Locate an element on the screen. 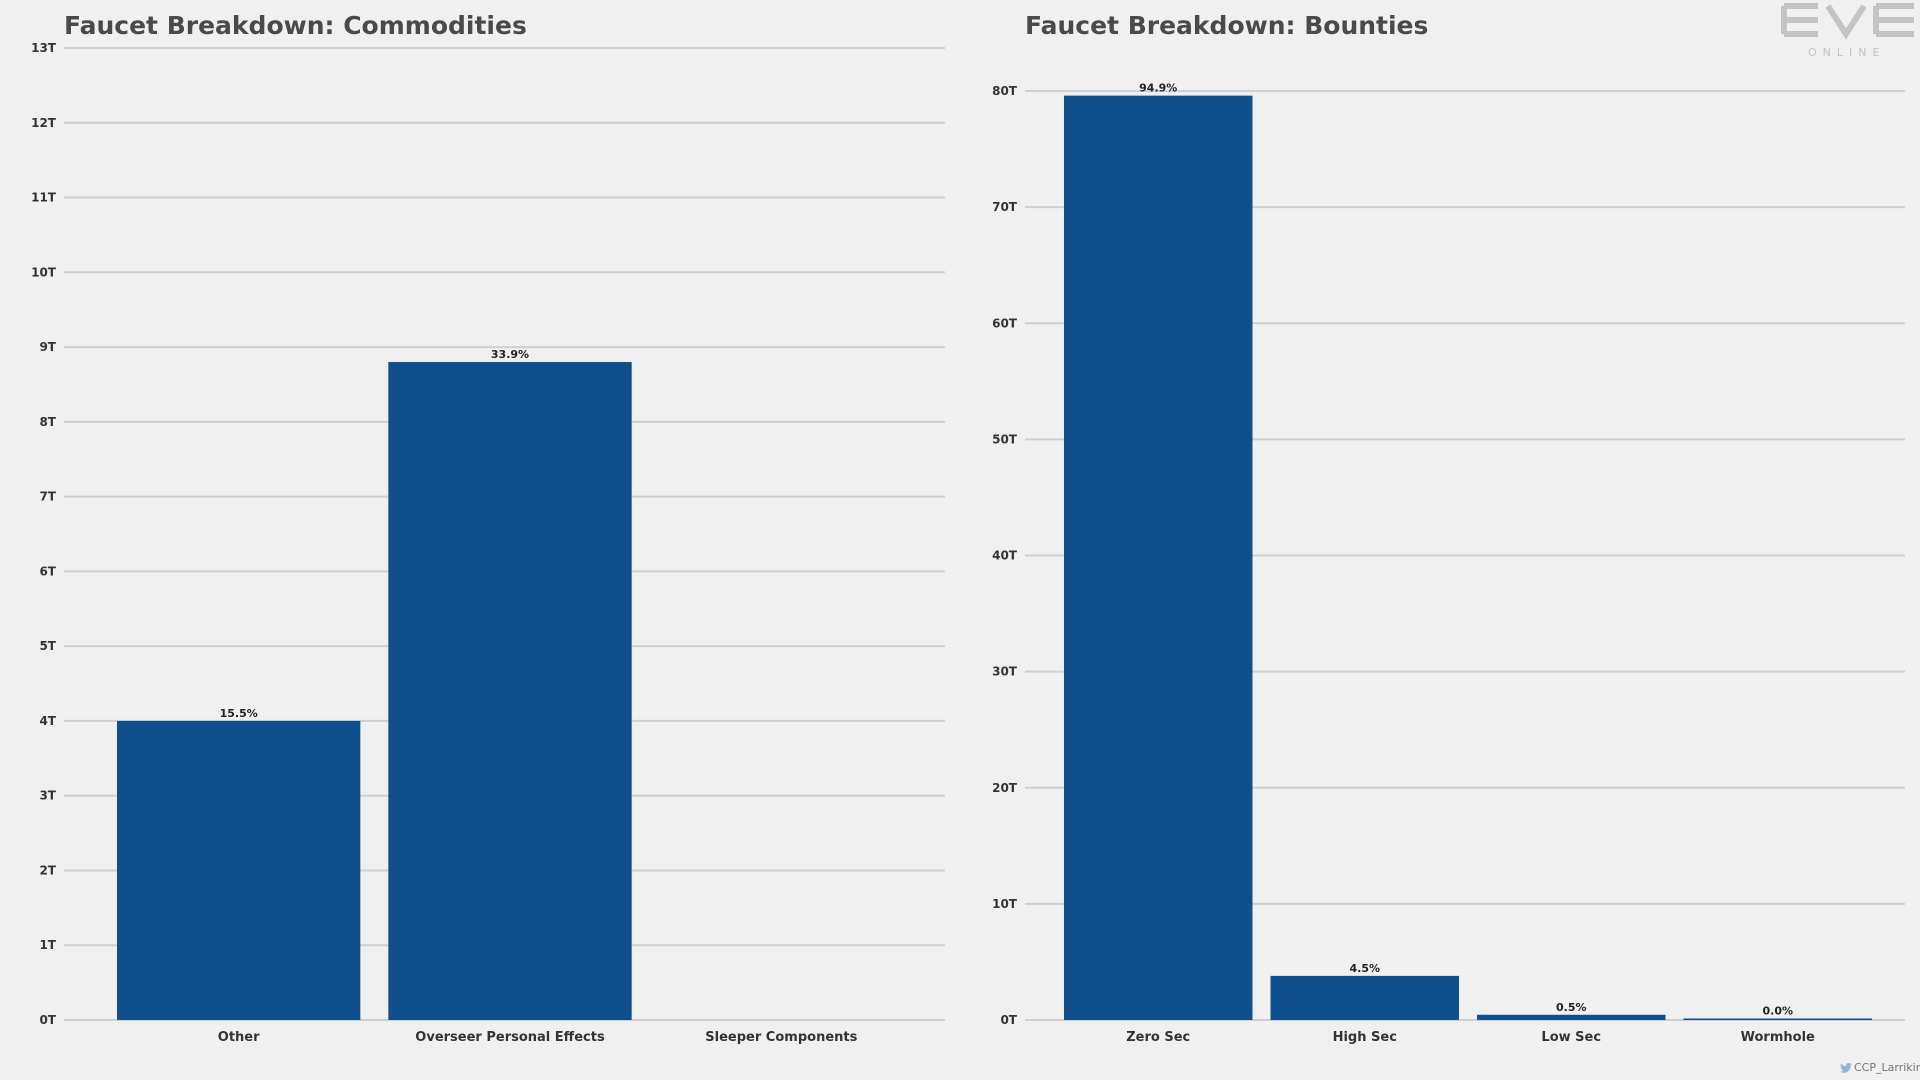 This screenshot has width=1920, height=1080. chart-title: Faucet Breakdown: Bounties is located at coordinates (1226, 25).